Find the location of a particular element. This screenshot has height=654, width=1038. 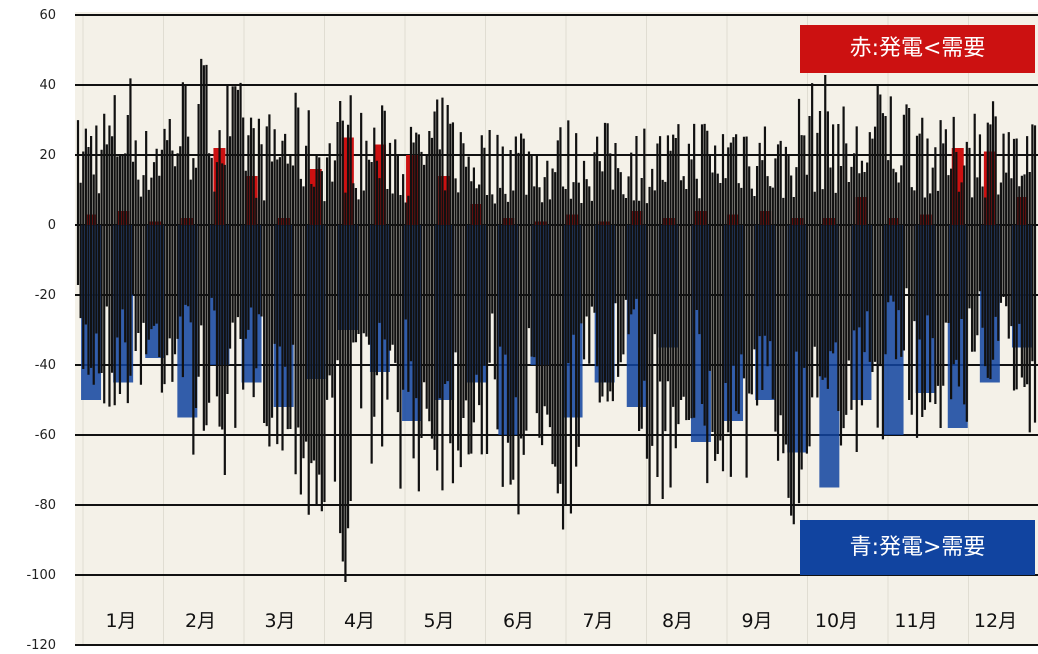

month-label: 2月 is located at coordinates (200, 621).